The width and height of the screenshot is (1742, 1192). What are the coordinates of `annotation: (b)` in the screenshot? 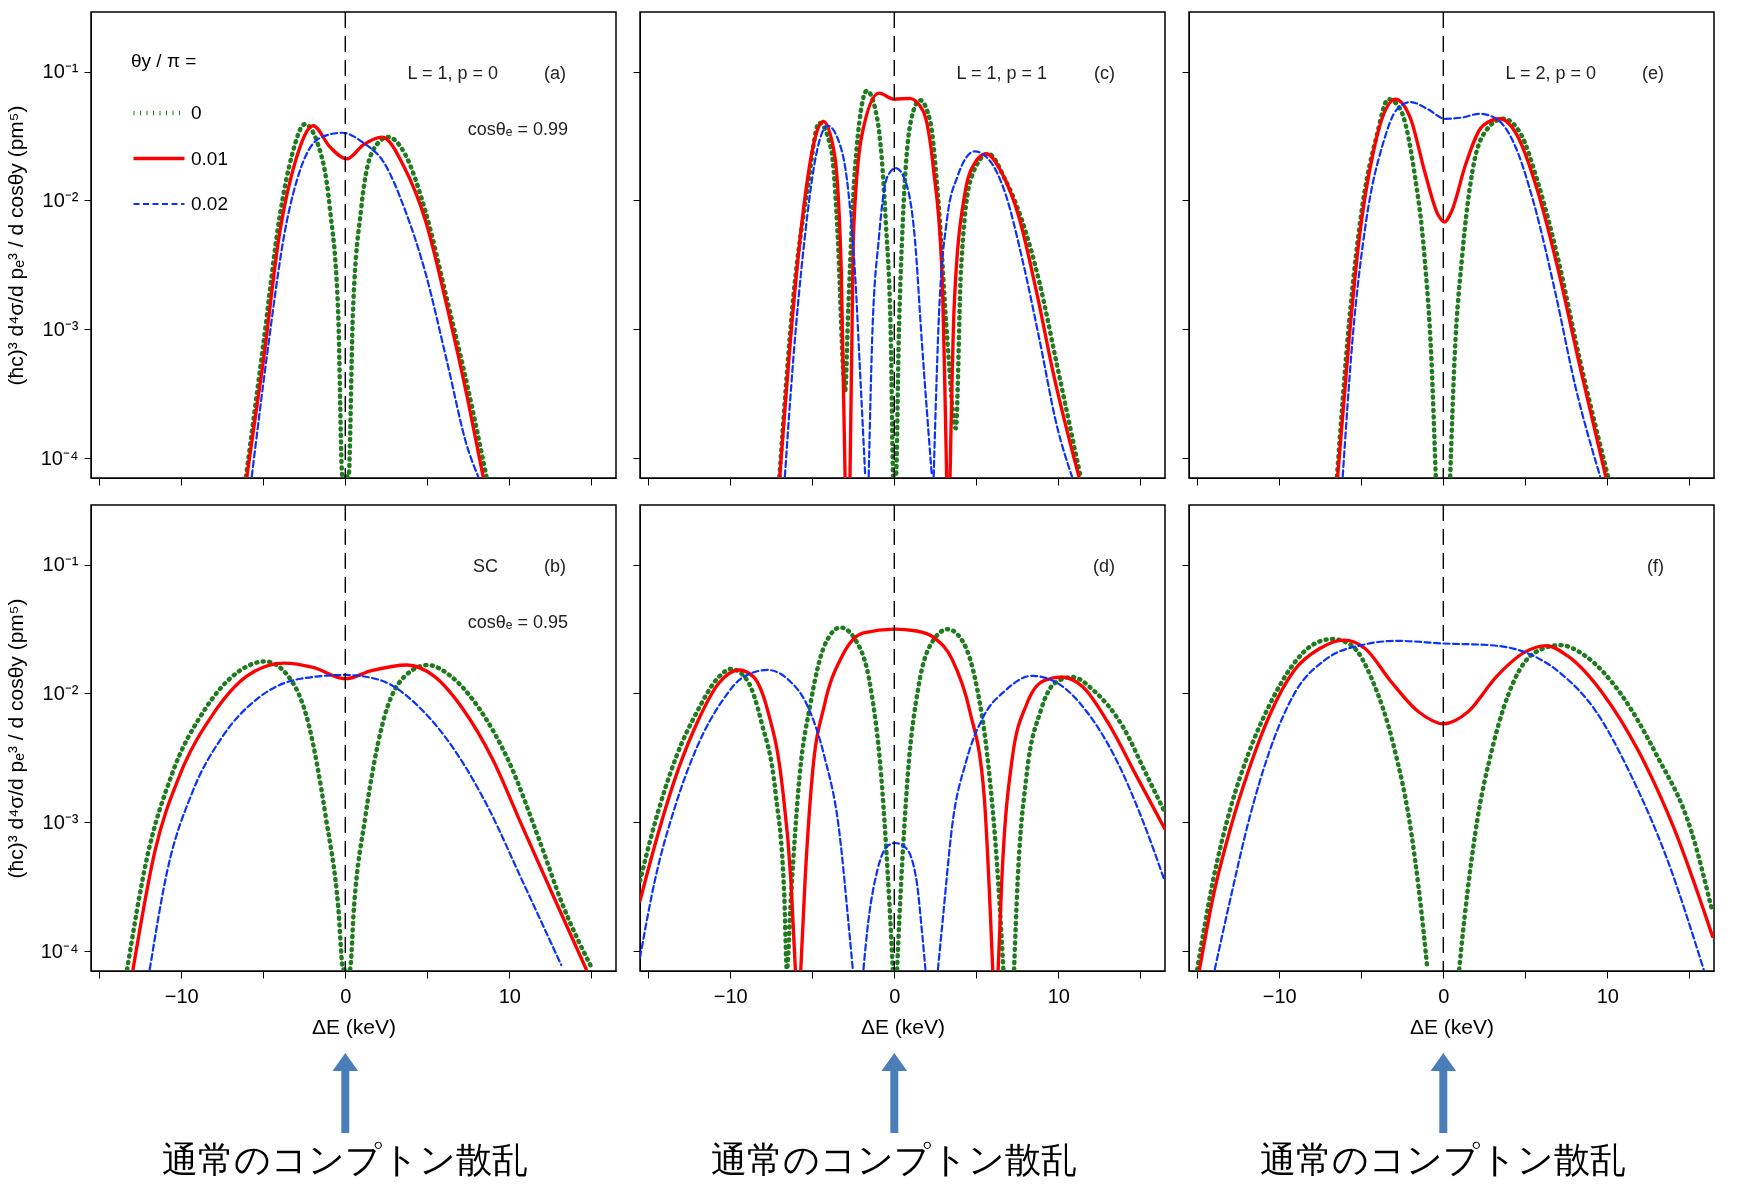 It's located at (555, 566).